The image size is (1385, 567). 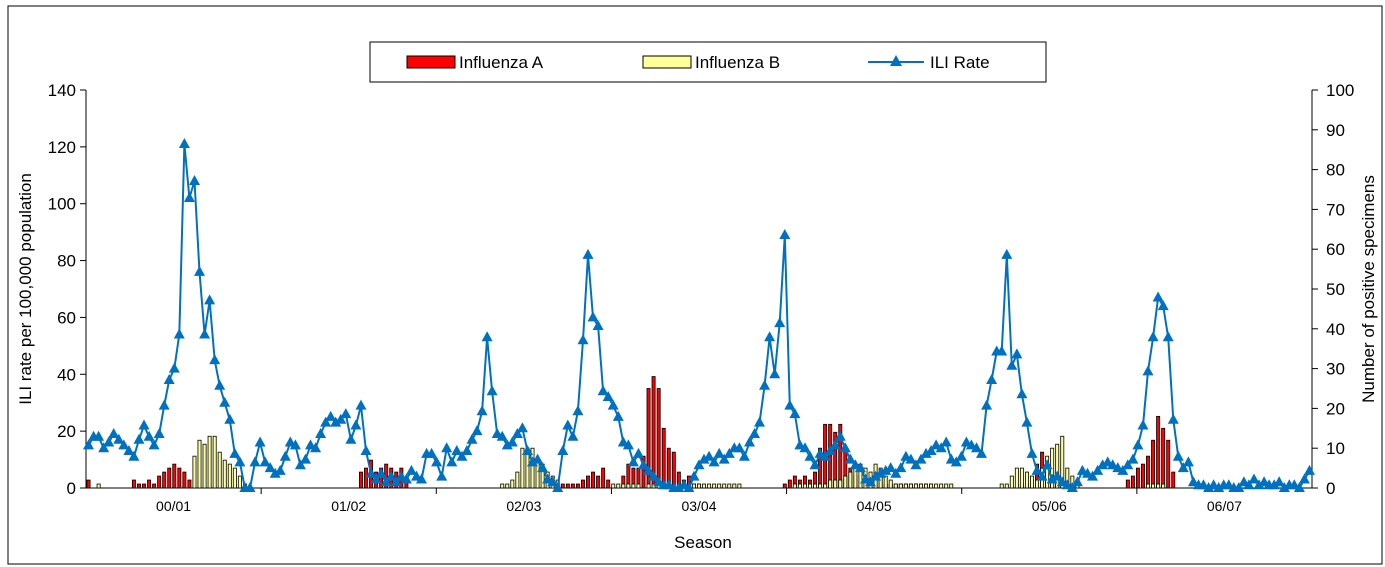 I want to click on legend-swatch-influenza-b, so click(x=667, y=62).